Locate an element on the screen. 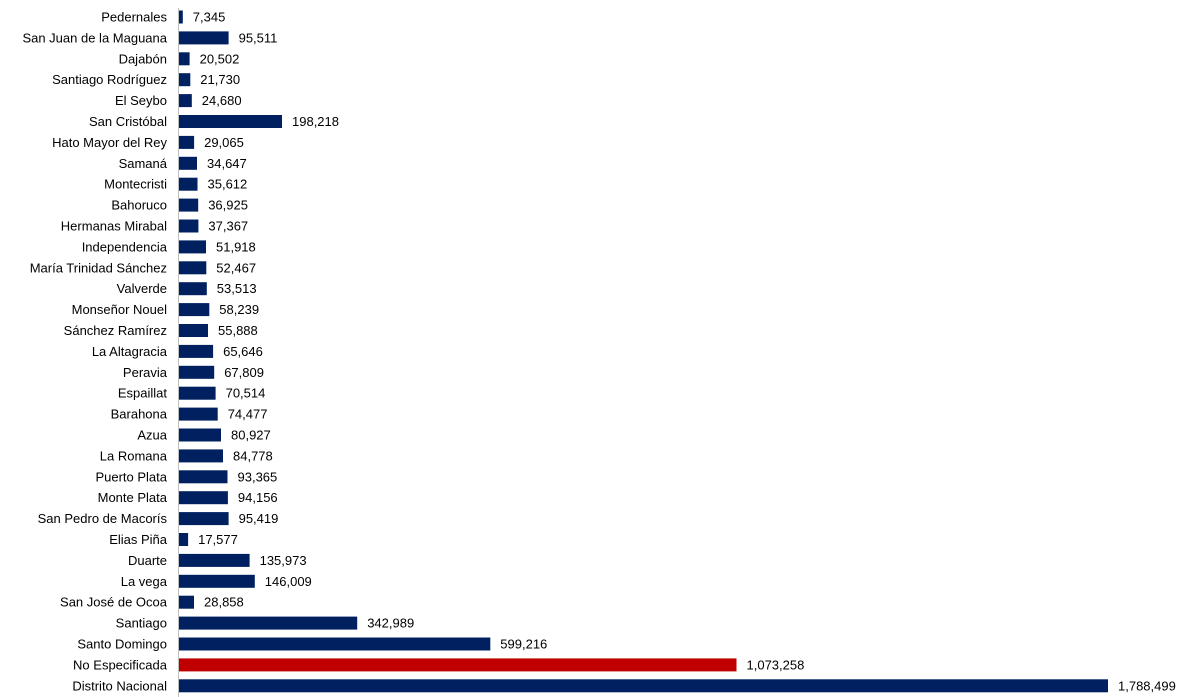 The image size is (1186, 697). value-label-la-romana: 84,778 is located at coordinates (253, 455).